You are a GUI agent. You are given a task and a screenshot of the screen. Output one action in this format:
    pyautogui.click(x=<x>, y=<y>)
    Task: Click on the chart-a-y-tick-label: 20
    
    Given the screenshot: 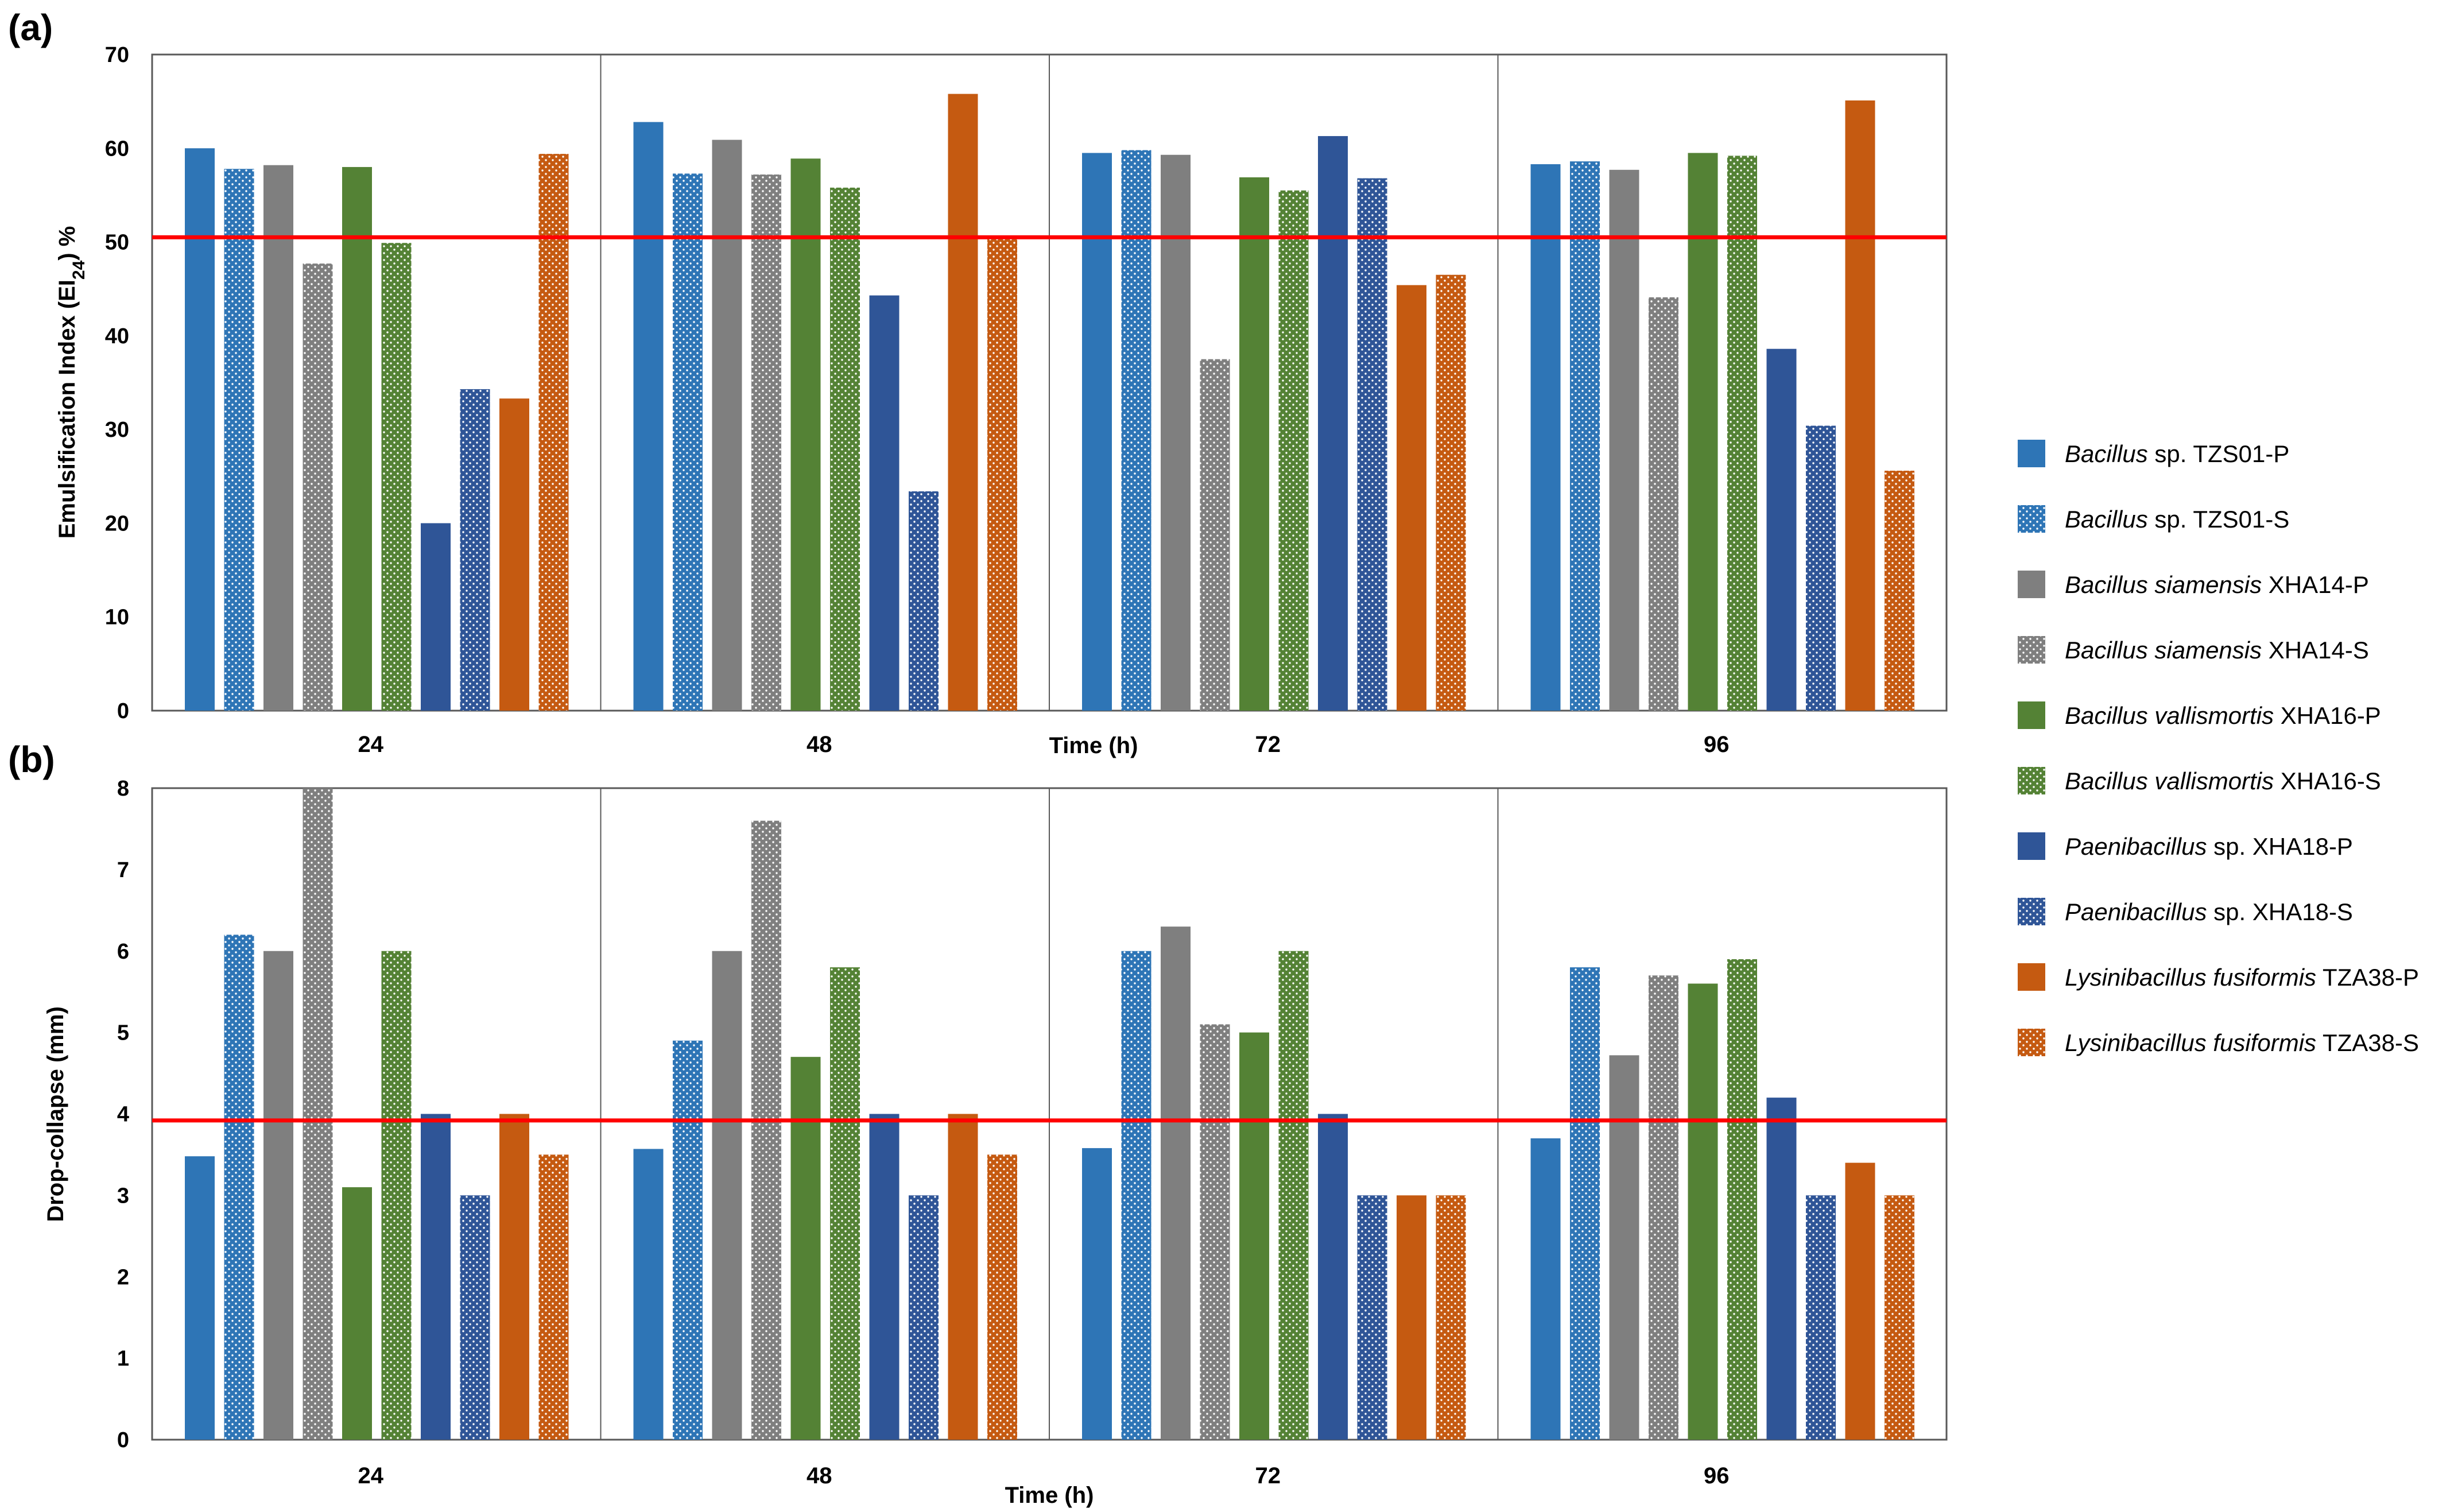 What is the action you would take?
    pyautogui.click(x=117, y=523)
    